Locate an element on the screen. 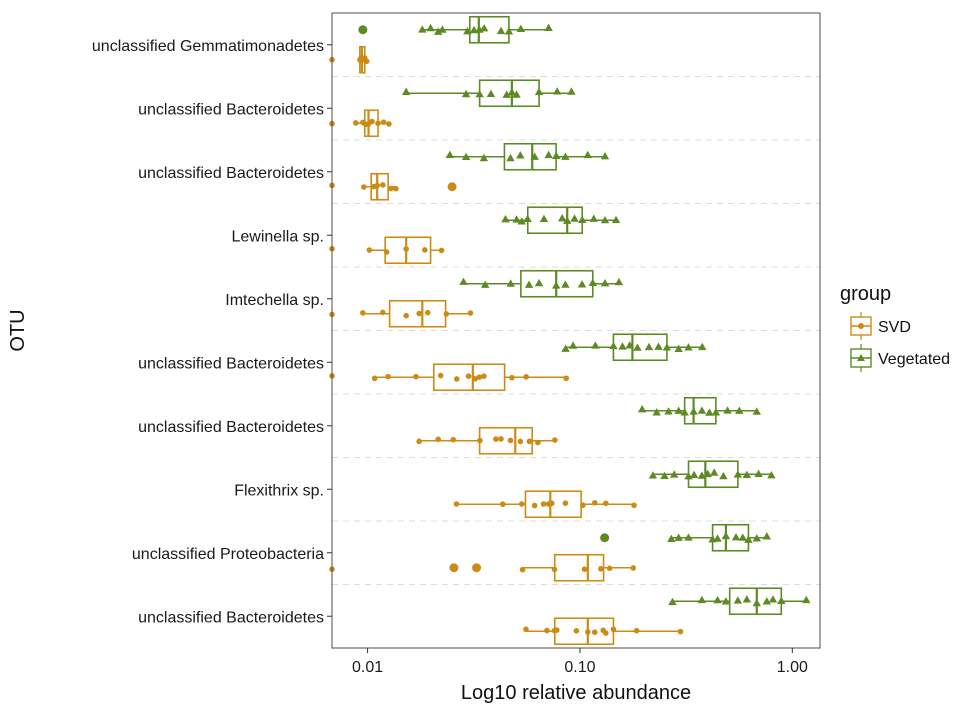  iqr-box is located at coordinates (579, 567).